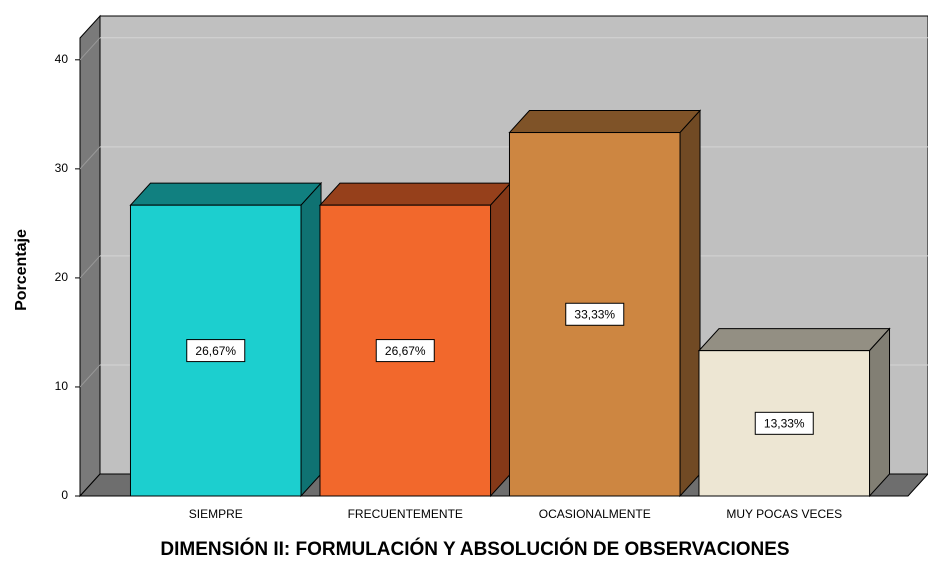 The height and width of the screenshot is (565, 928). What do you see at coordinates (62, 386) in the screenshot?
I see `y-tick-label: 10` at bounding box center [62, 386].